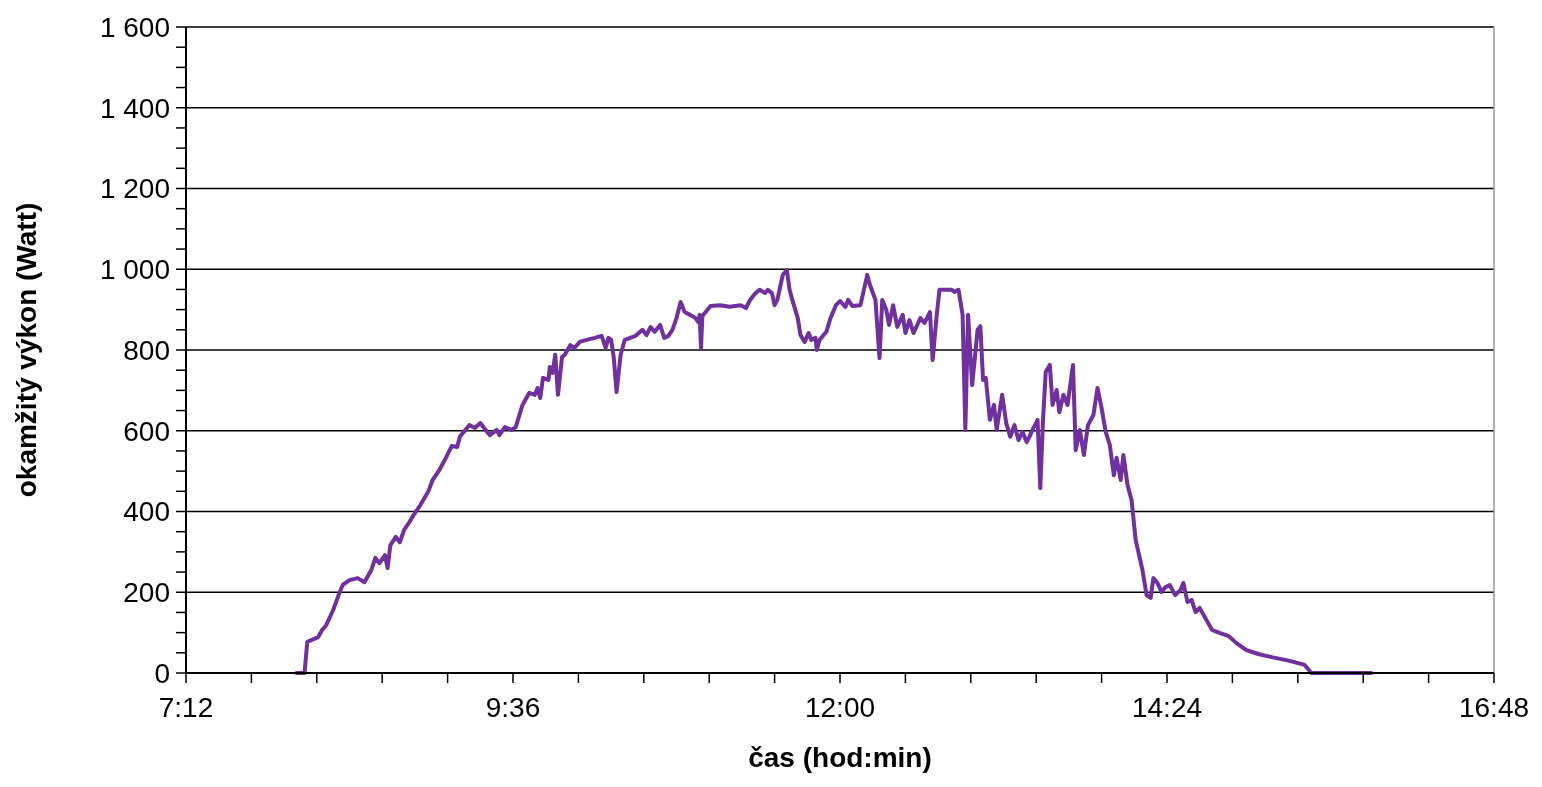 This screenshot has height=787, width=1542. I want to click on y-tick-label: 200, so click(146, 593).